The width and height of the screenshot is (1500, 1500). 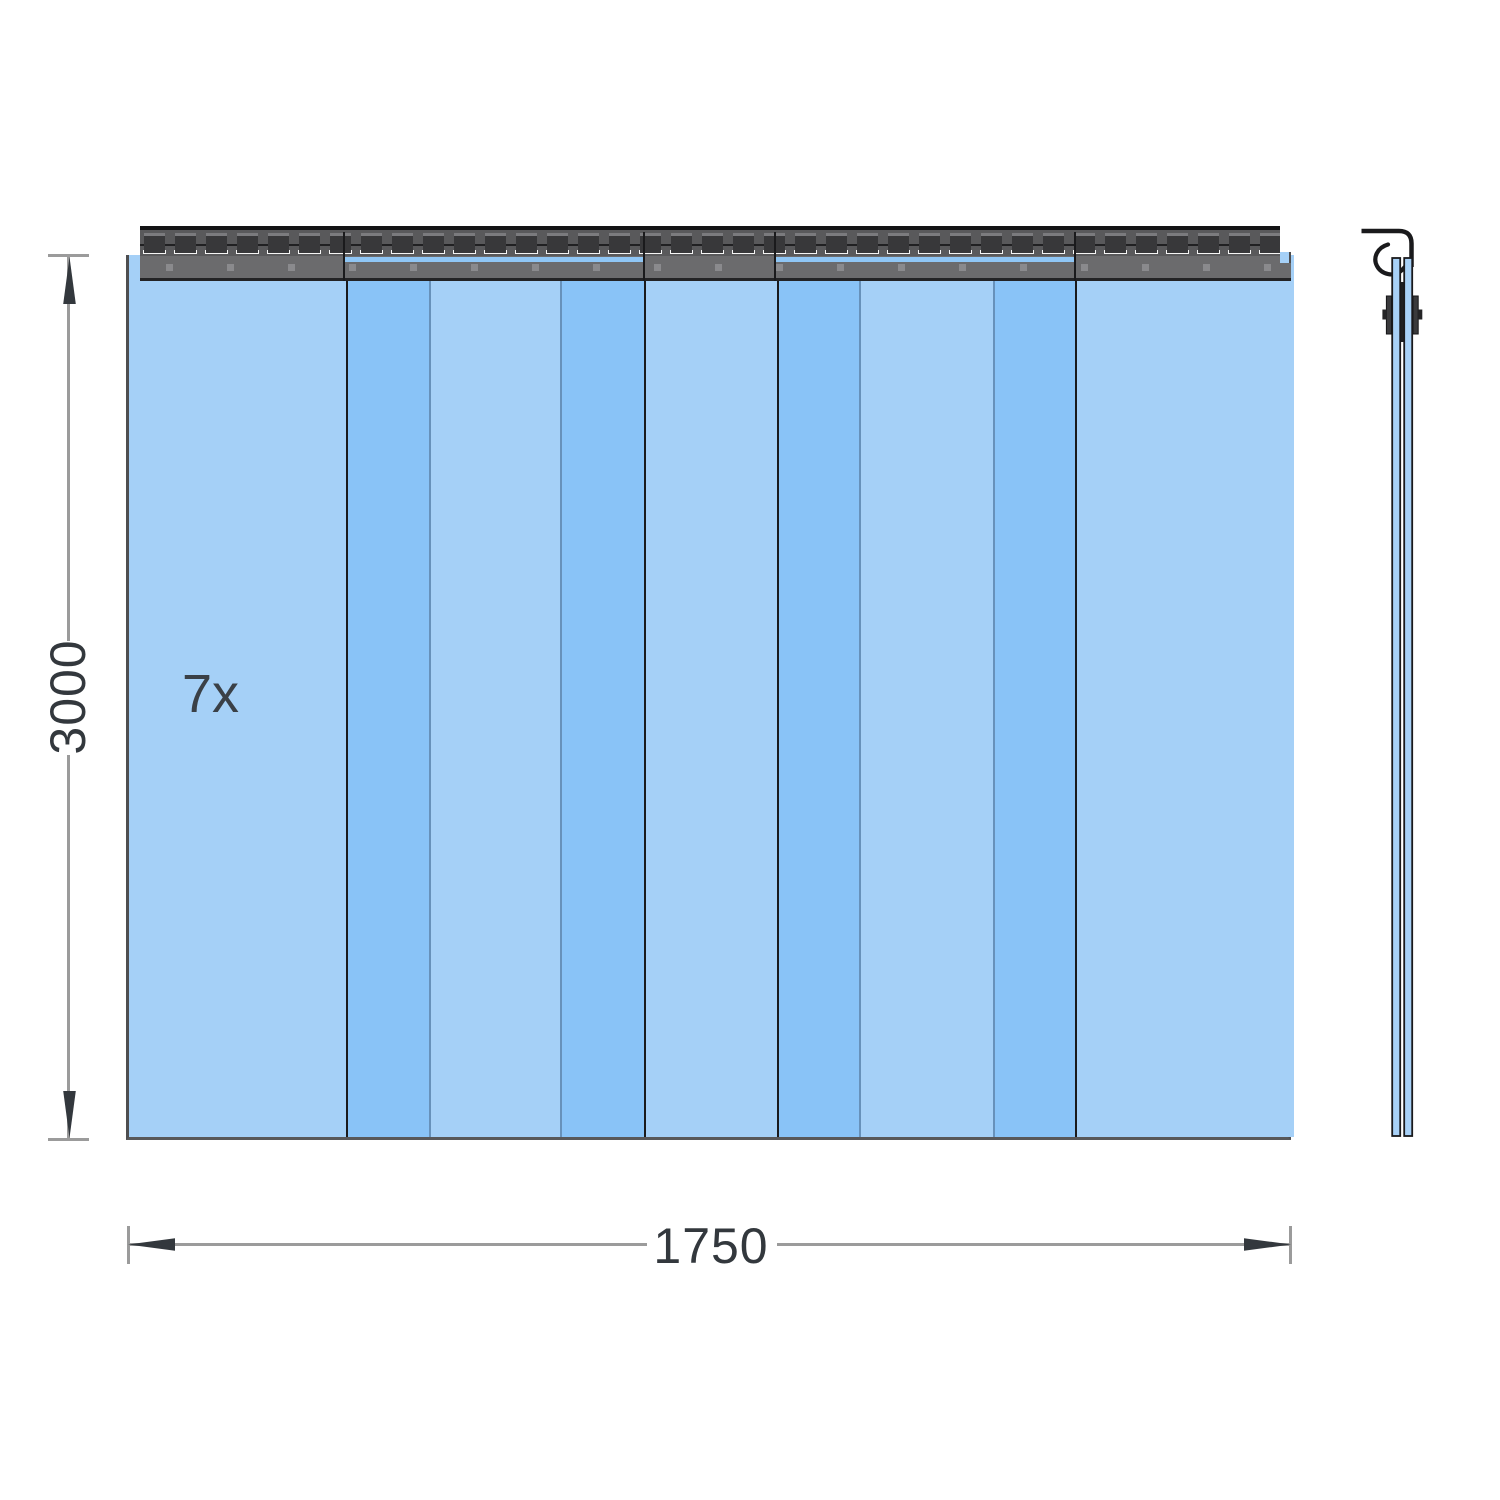 I want to click on bolt-nut-icon, so click(x=1420, y=314).